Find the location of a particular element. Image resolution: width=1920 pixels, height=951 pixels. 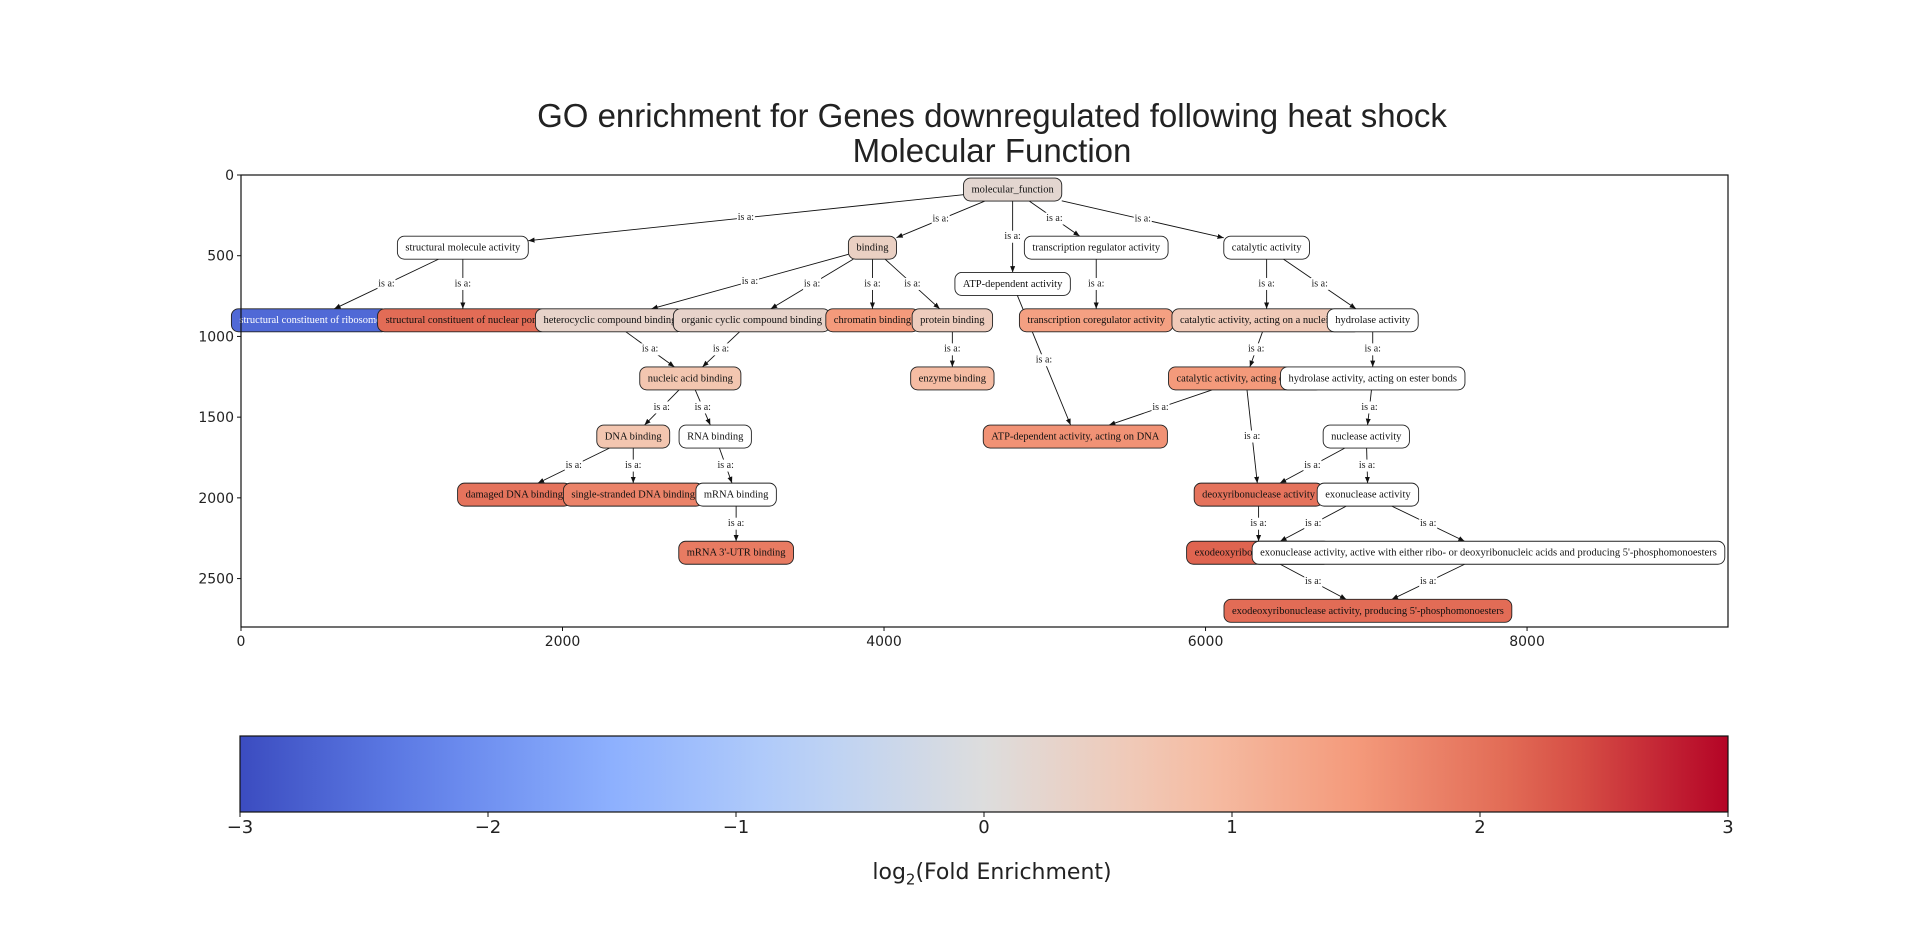

node-label: transcription coregulator activity is located at coordinates (1096, 320).